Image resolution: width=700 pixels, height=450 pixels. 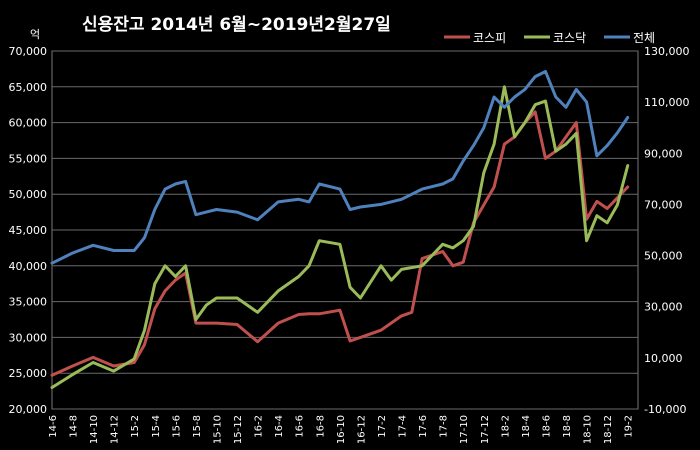 I want to click on y-right-tick-label: 110,000, so click(x=667, y=102).